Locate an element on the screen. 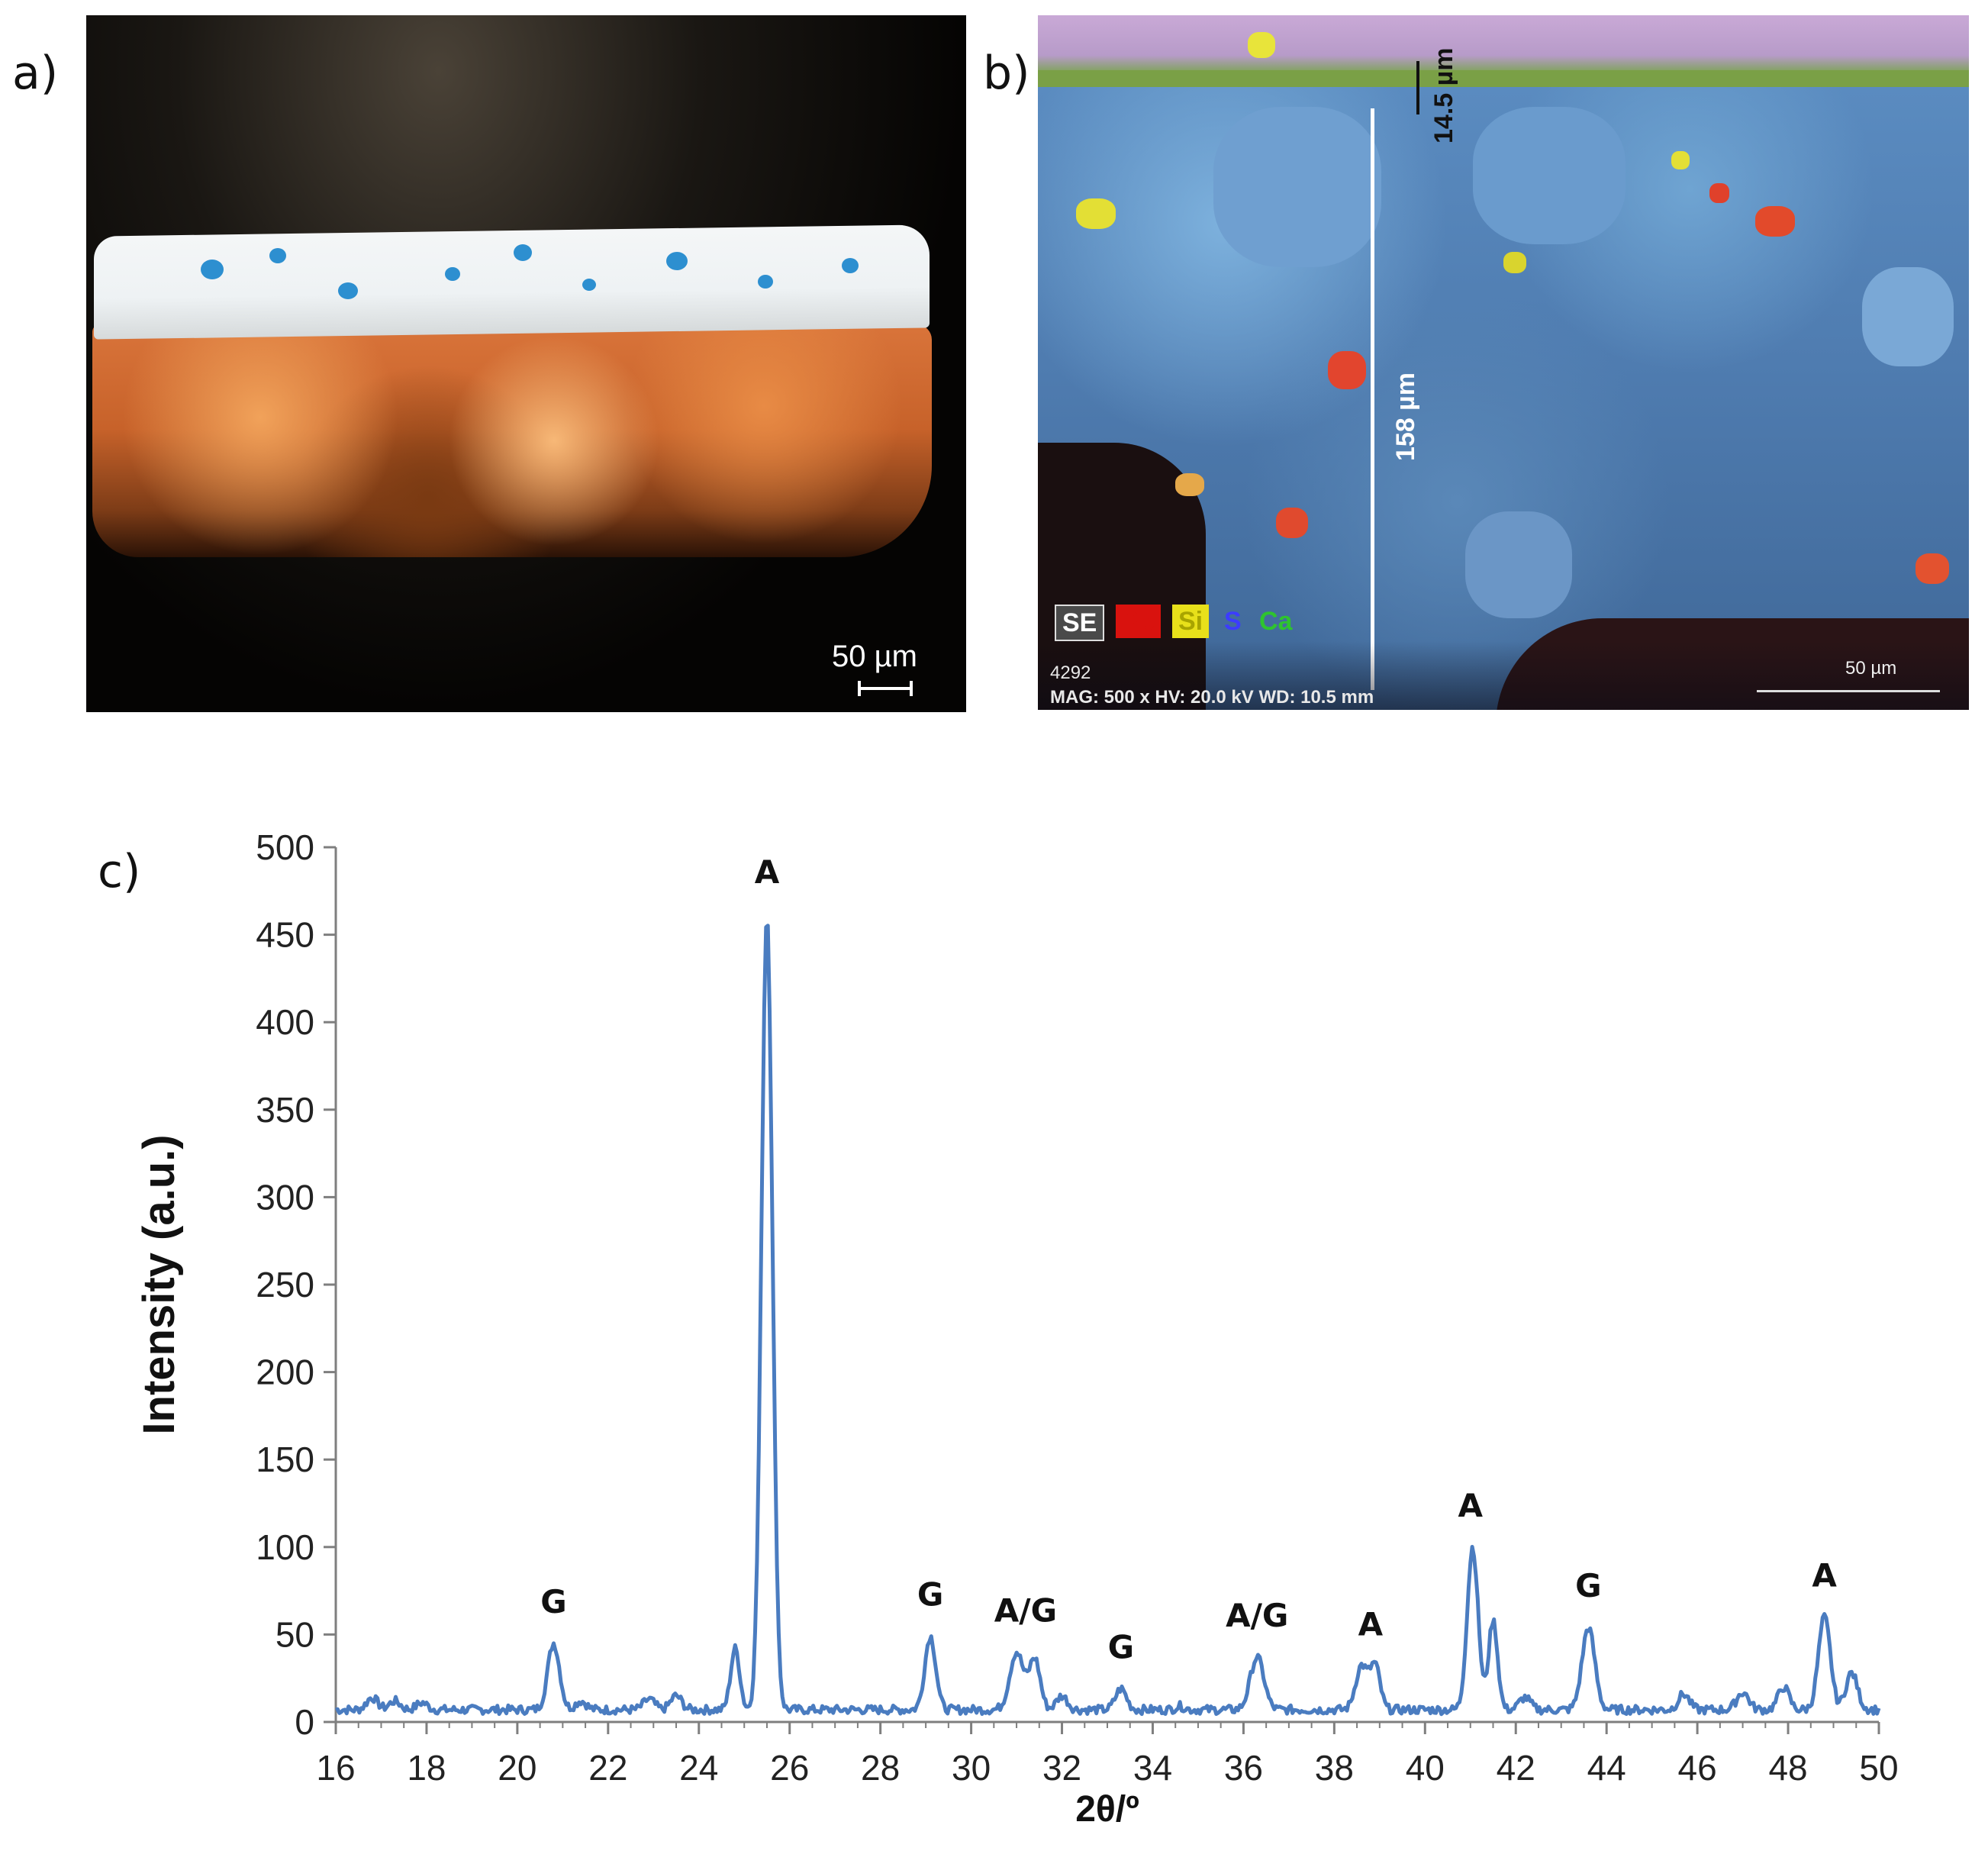 The width and height of the screenshot is (1988, 1867). x-tick-label: 28 is located at coordinates (880, 1768).